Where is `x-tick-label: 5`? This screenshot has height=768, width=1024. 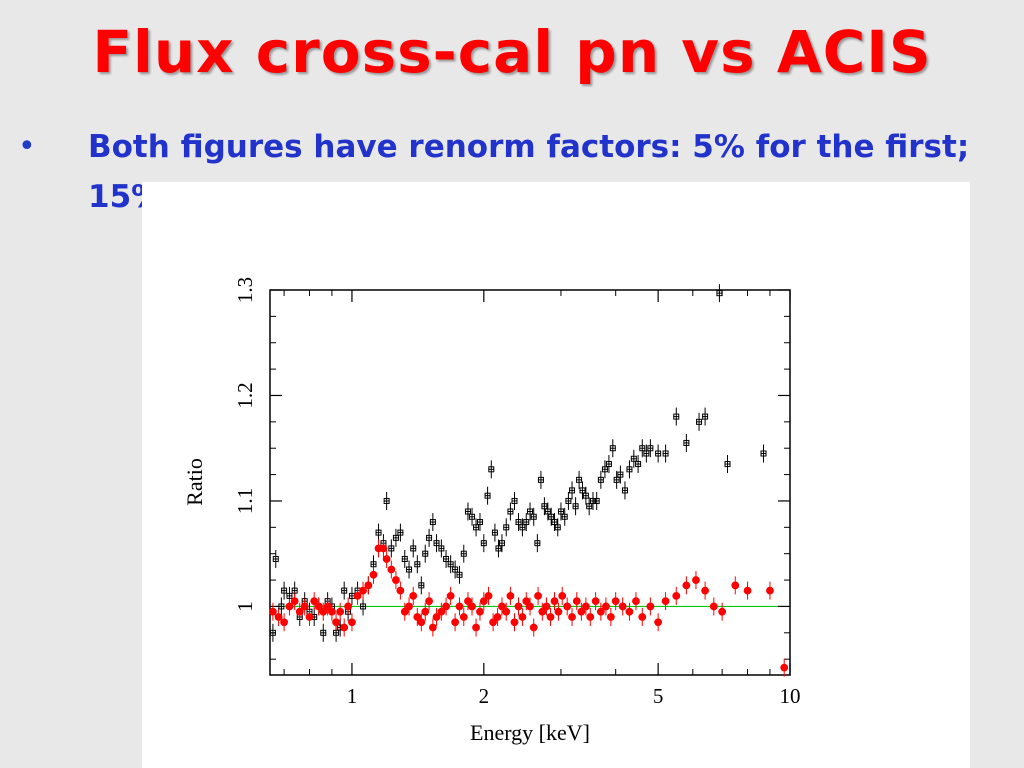
x-tick-label: 5 is located at coordinates (658, 696).